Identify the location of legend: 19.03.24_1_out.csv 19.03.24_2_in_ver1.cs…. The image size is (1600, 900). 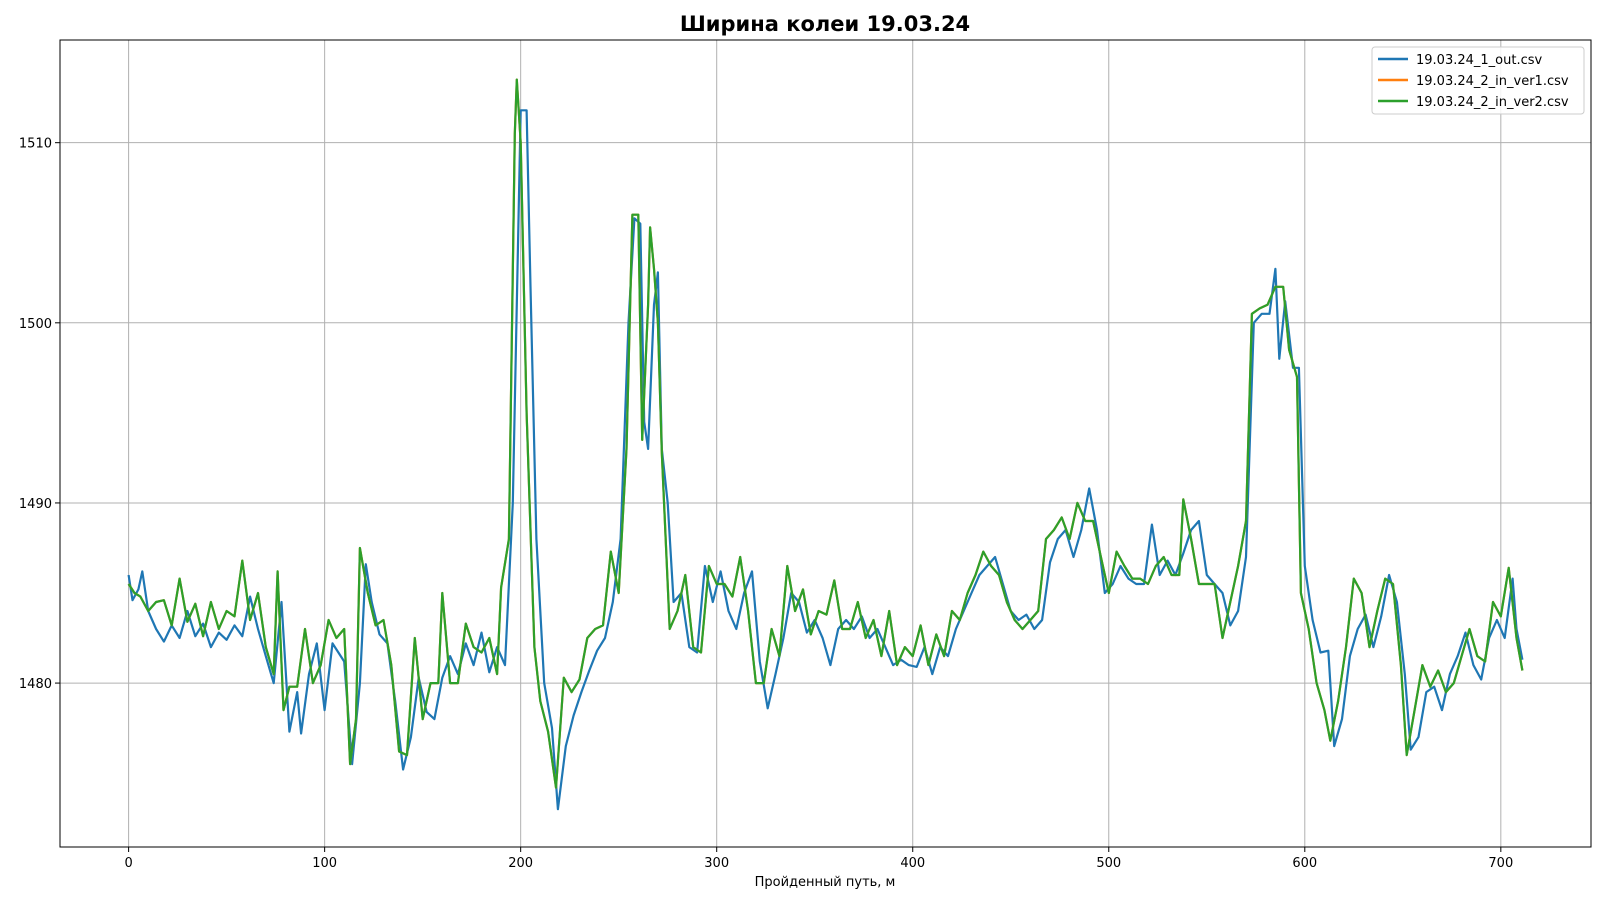
(1478, 80).